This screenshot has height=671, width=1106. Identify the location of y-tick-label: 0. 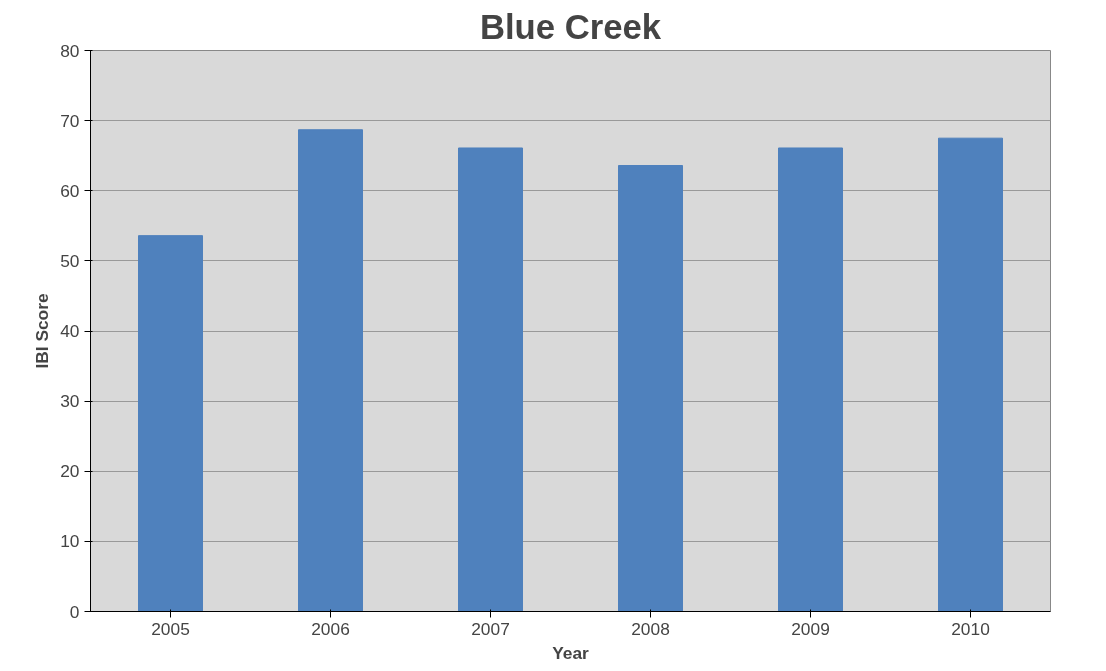
(74, 611).